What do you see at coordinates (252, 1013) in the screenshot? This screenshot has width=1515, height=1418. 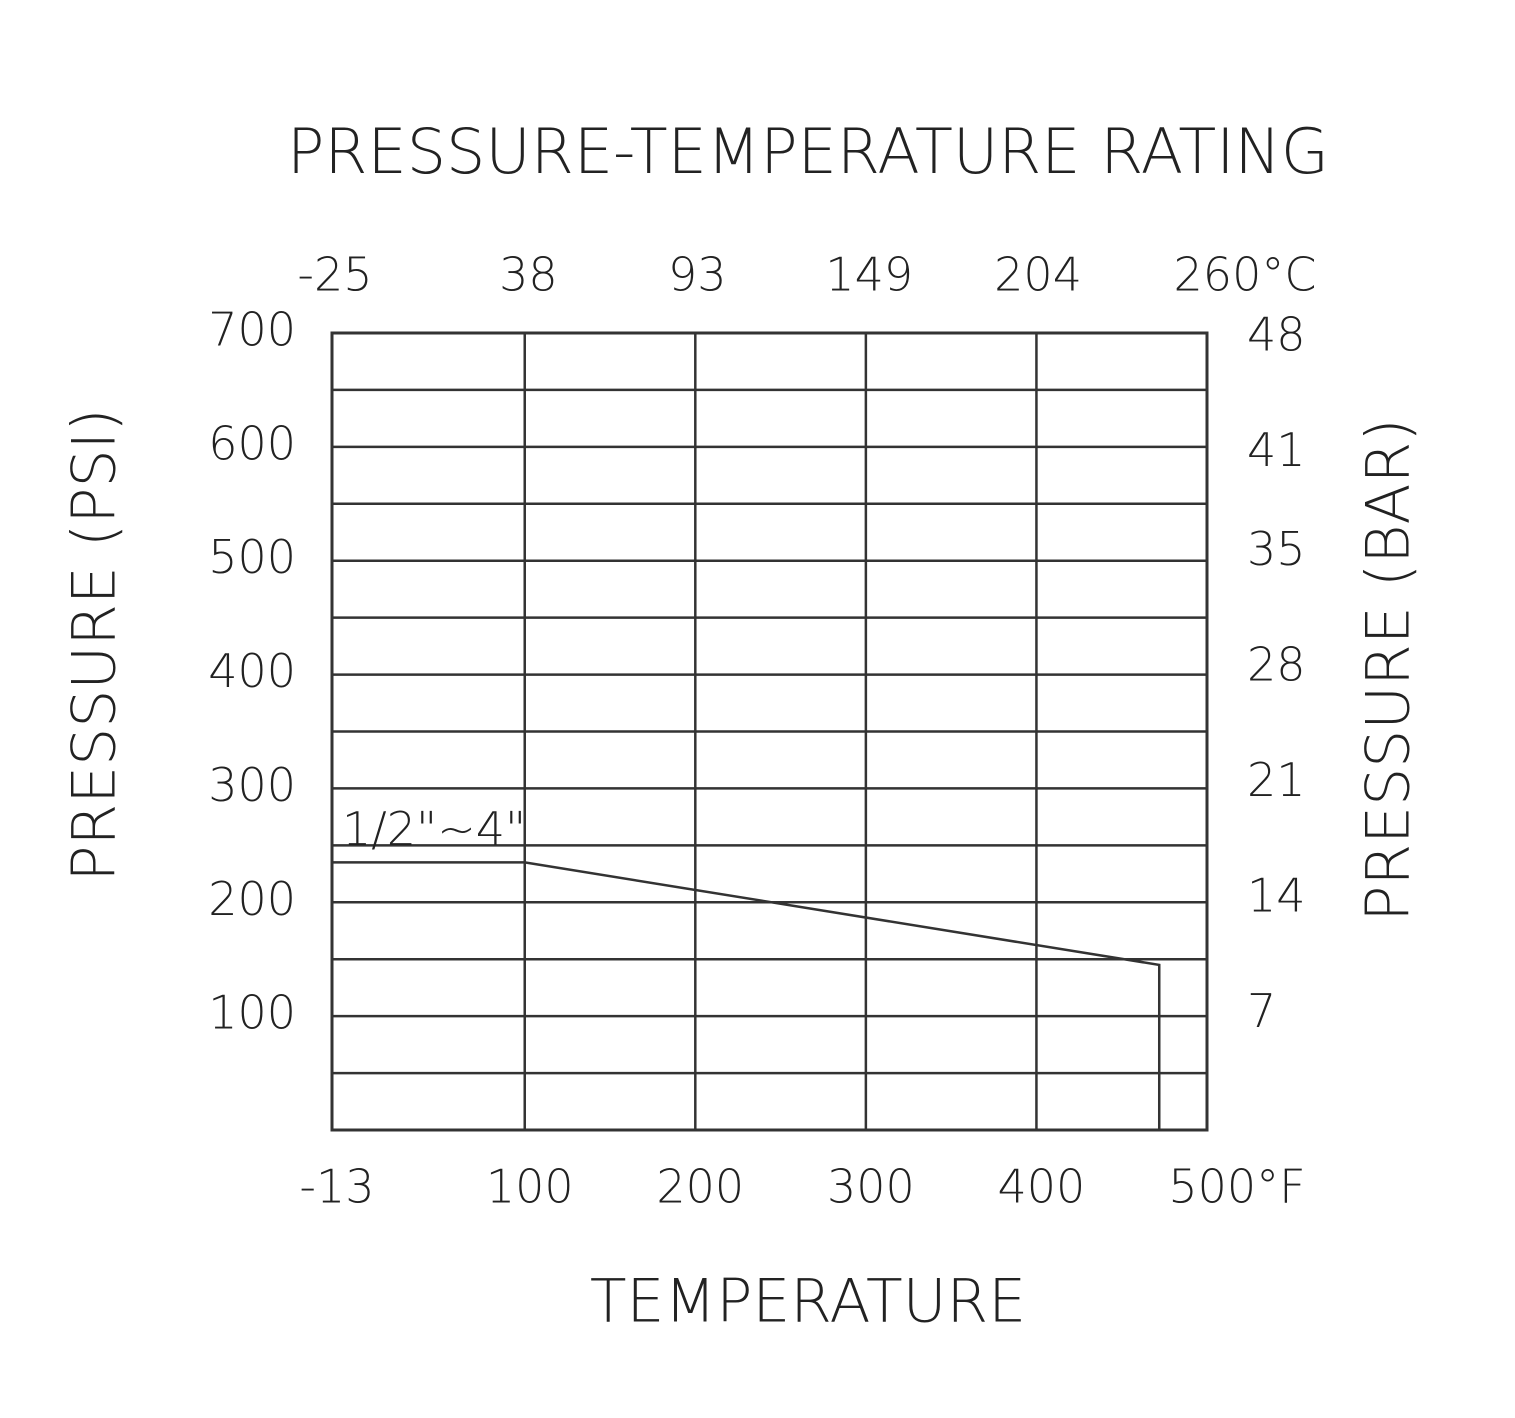 I see `y-tick-label: 100` at bounding box center [252, 1013].